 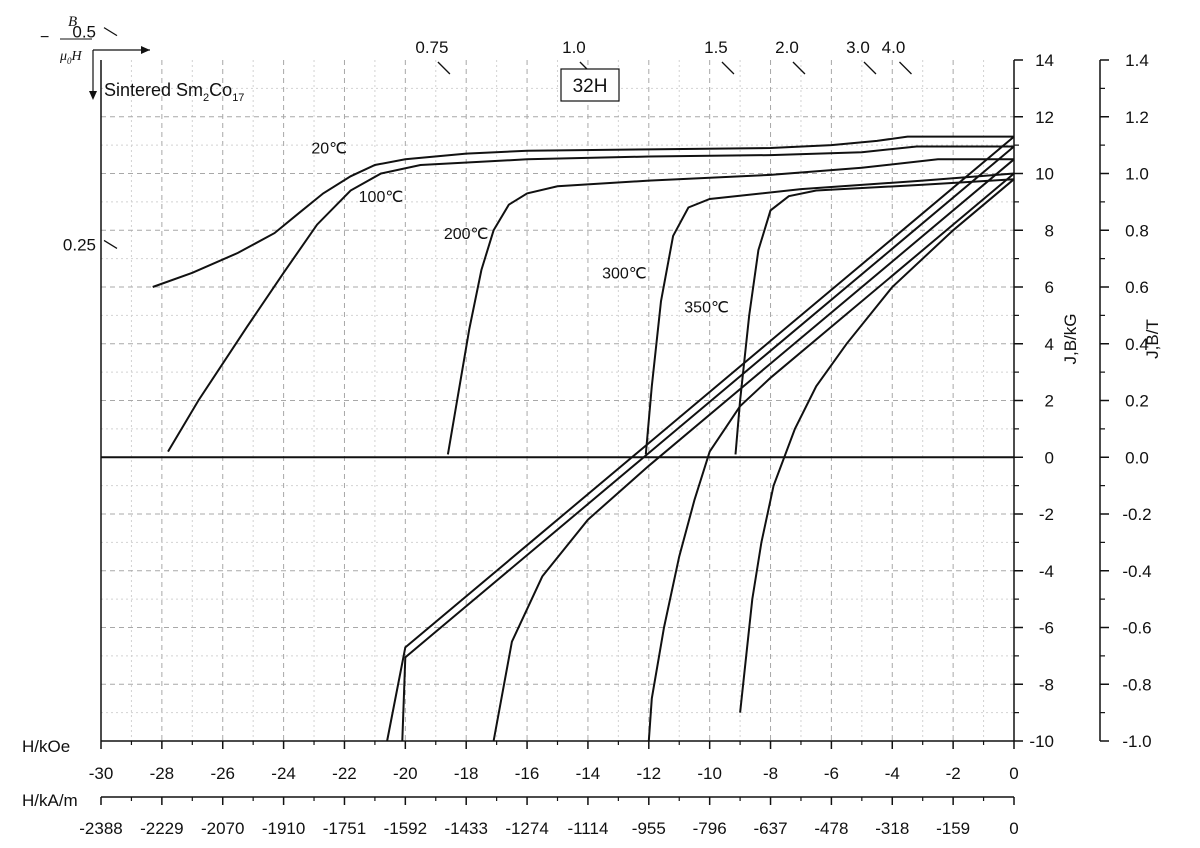 What do you see at coordinates (771, 828) in the screenshot?
I see `x-tick-label-kam: -637` at bounding box center [771, 828].